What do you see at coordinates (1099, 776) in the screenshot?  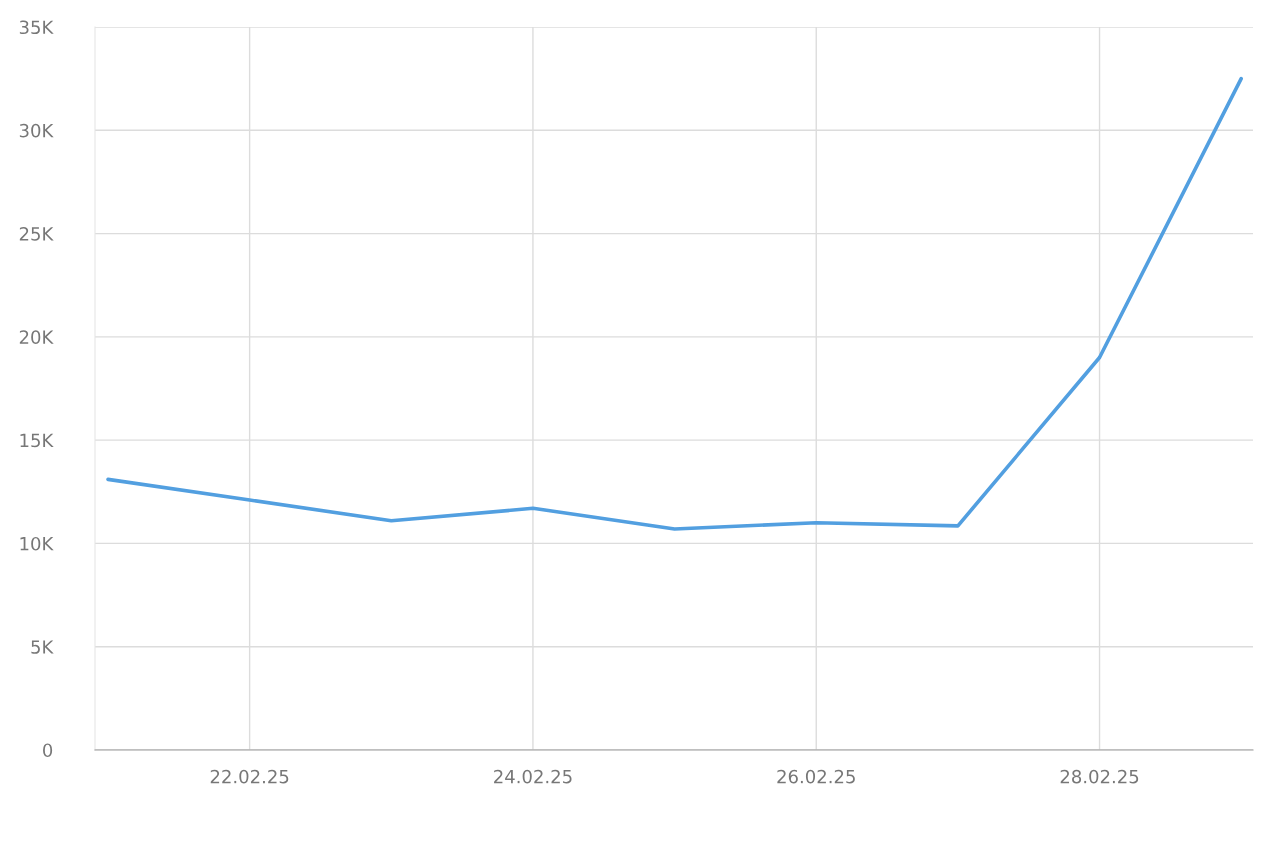 I see `x-tick-label: 28.02.25` at bounding box center [1099, 776].